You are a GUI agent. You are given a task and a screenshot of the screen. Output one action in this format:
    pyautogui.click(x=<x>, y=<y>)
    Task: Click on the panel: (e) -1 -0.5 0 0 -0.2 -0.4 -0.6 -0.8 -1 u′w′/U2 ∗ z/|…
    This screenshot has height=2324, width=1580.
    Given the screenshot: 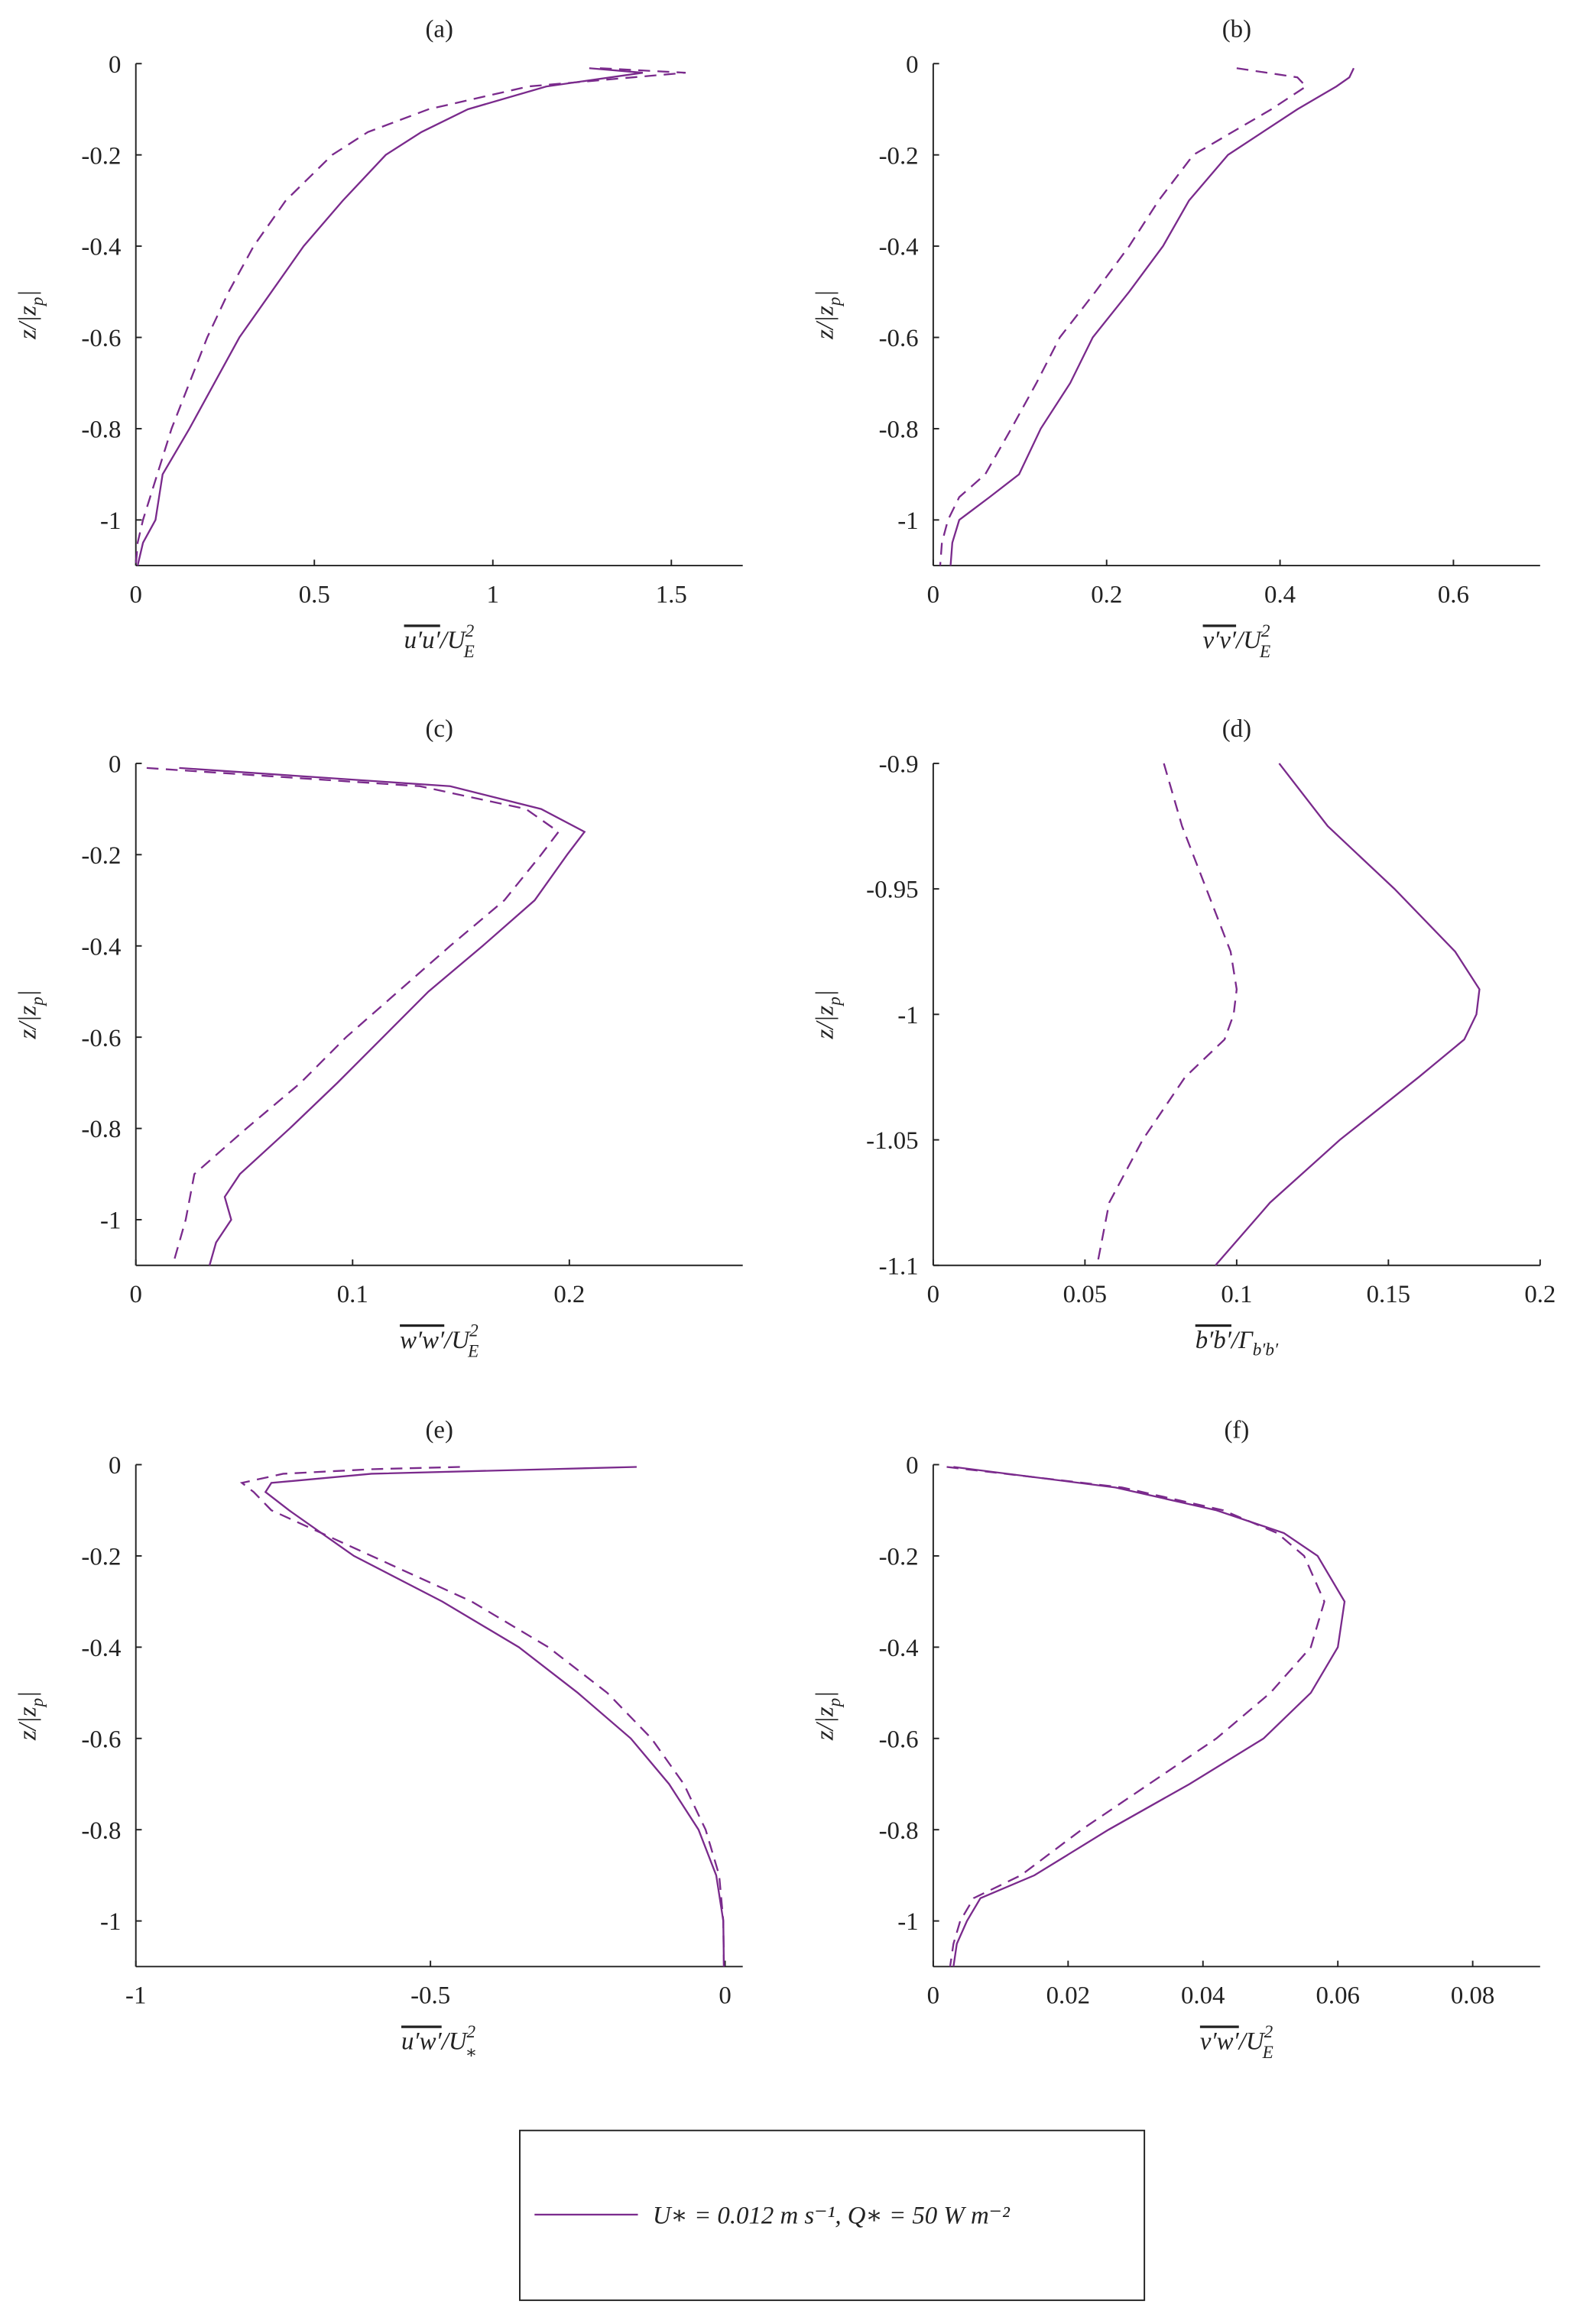 What is the action you would take?
    pyautogui.click(x=378, y=1740)
    